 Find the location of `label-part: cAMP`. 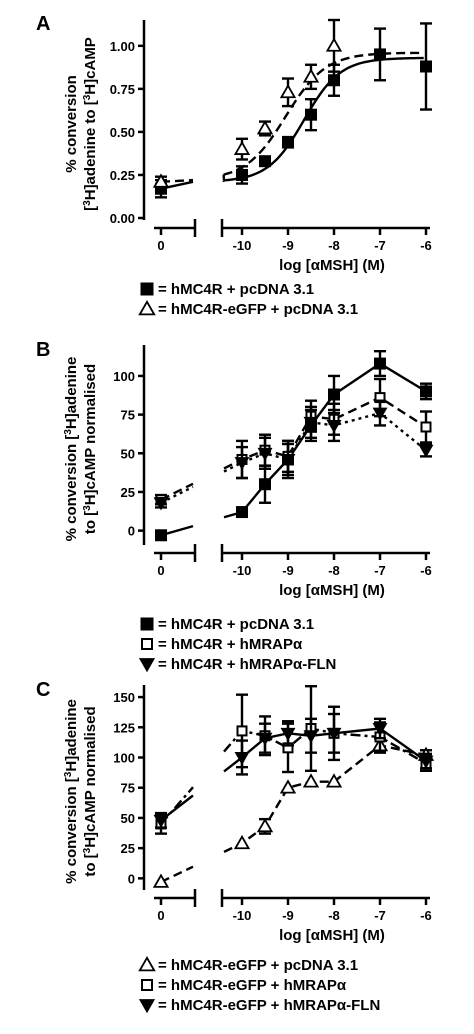

label-part: cAMP is located at coordinates (90, 58).